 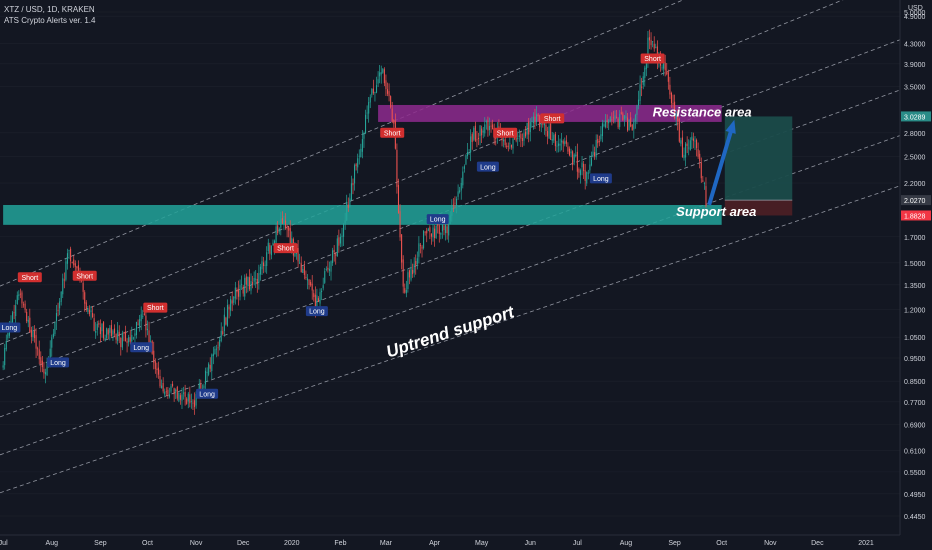 What do you see at coordinates (552, 119) in the screenshot?
I see `signal-text: Short` at bounding box center [552, 119].